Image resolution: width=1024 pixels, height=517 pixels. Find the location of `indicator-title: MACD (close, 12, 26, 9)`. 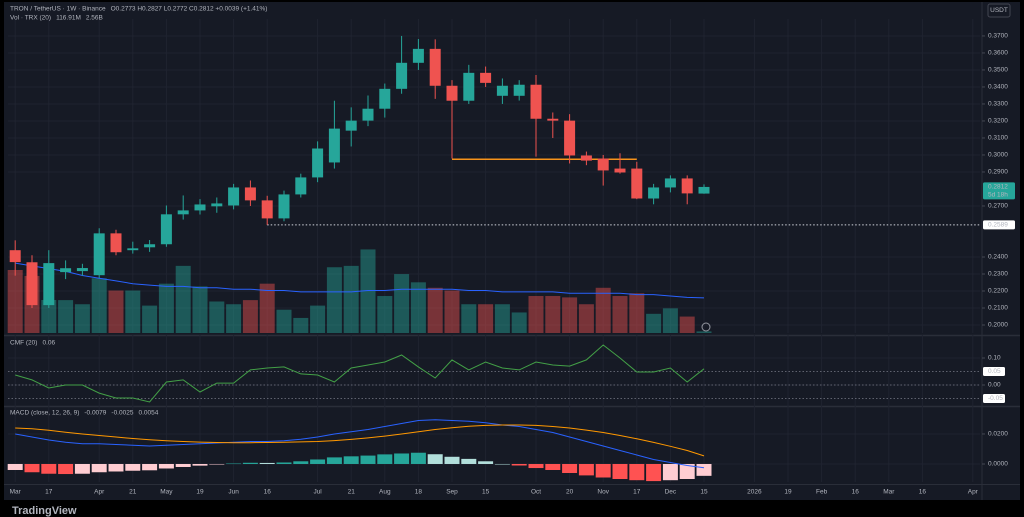

indicator-title: MACD (close, 12, 26, 9) is located at coordinates (44, 413).